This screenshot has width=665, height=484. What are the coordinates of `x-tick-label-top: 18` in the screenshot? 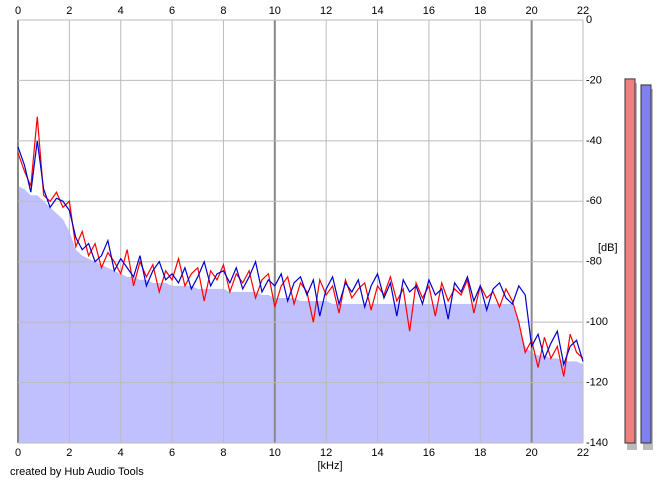 It's located at (480, 11).